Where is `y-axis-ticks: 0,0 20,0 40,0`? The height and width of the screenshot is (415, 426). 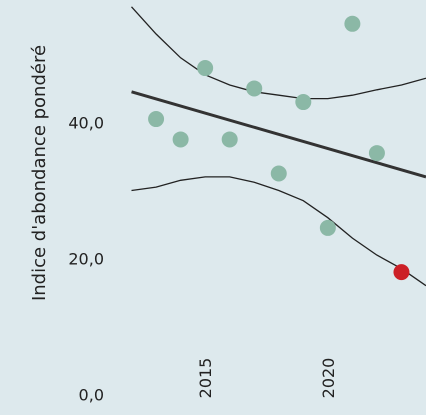
y-axis-ticks: 0,0 20,0 40,0 is located at coordinates (86, 258).